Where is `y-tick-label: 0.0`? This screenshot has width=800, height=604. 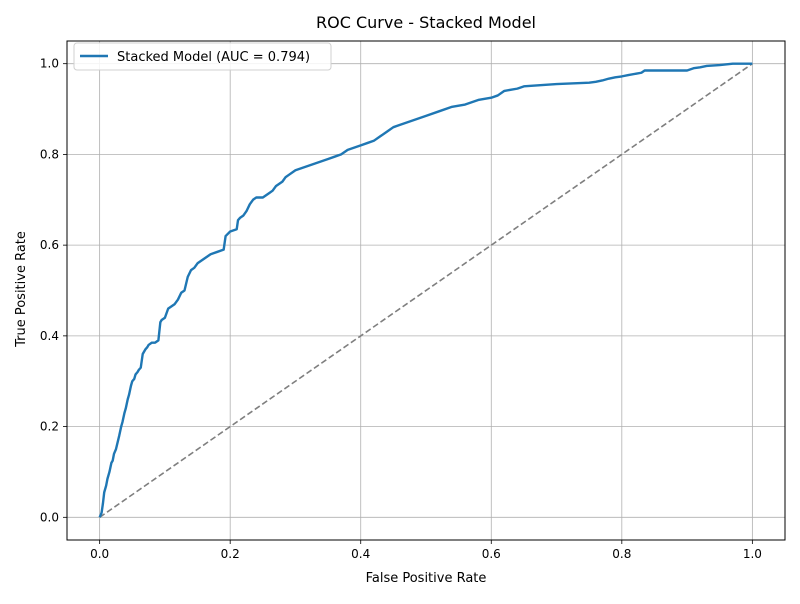 y-tick-label: 0.0 is located at coordinates (49, 517).